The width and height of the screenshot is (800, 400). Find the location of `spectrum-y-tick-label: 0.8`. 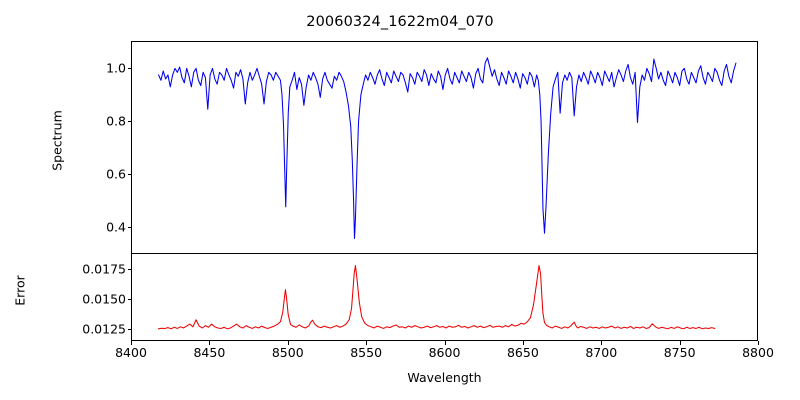

spectrum-y-tick-label: 0.8 is located at coordinates (116, 120).